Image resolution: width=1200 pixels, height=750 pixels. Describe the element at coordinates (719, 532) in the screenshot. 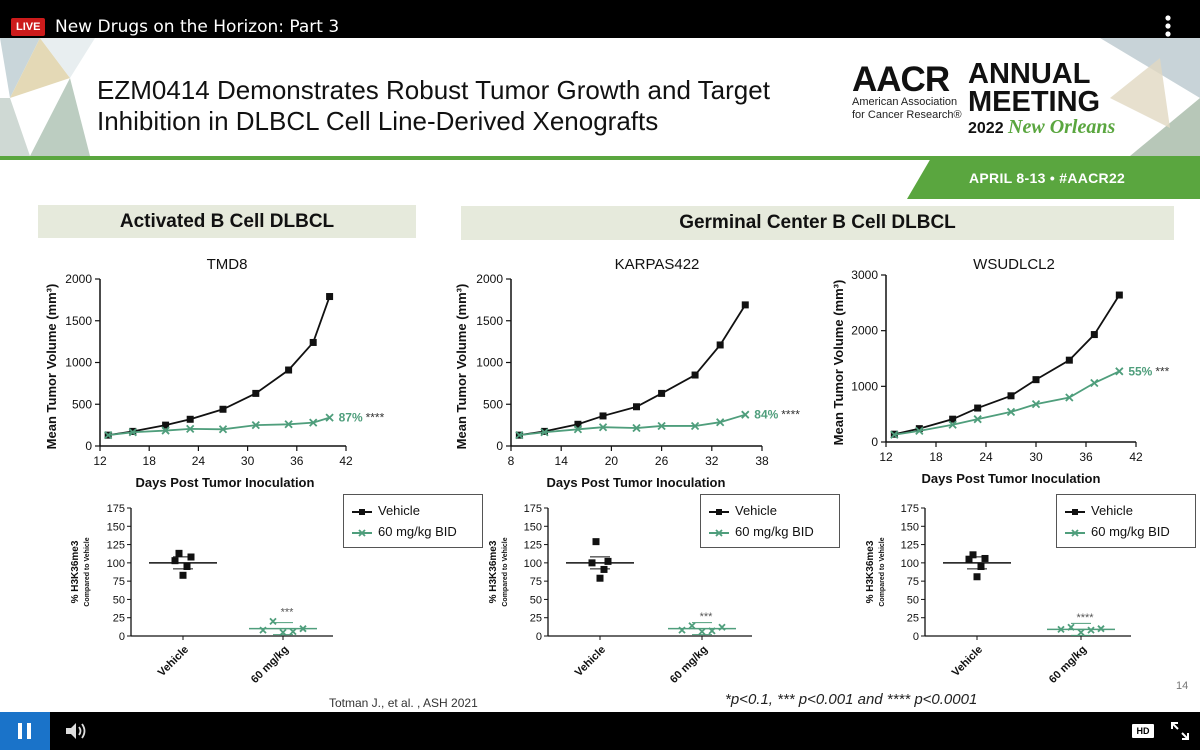

I see `treated-marker-icon` at that location.